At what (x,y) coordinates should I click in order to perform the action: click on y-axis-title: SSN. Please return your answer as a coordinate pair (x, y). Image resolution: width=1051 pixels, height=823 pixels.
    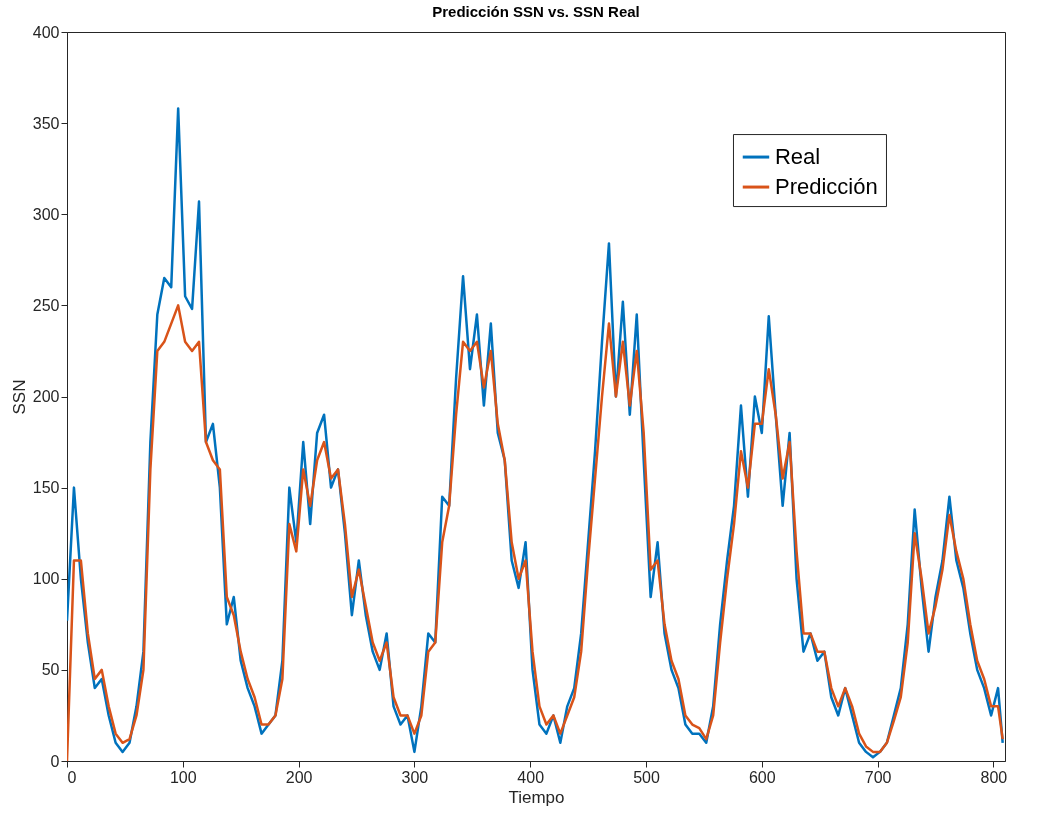
    Looking at the image, I should click on (19, 397).